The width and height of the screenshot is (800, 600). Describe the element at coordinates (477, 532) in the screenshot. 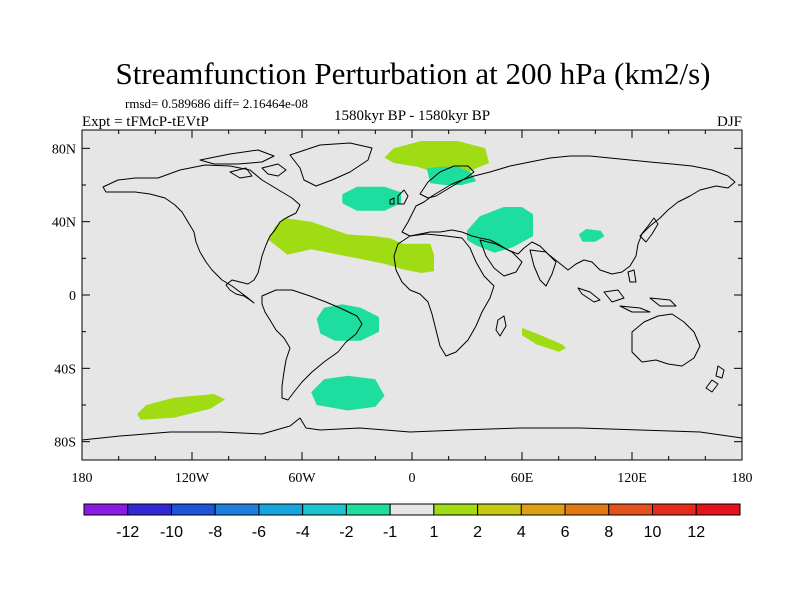

I see `colorbar-label: 2` at that location.